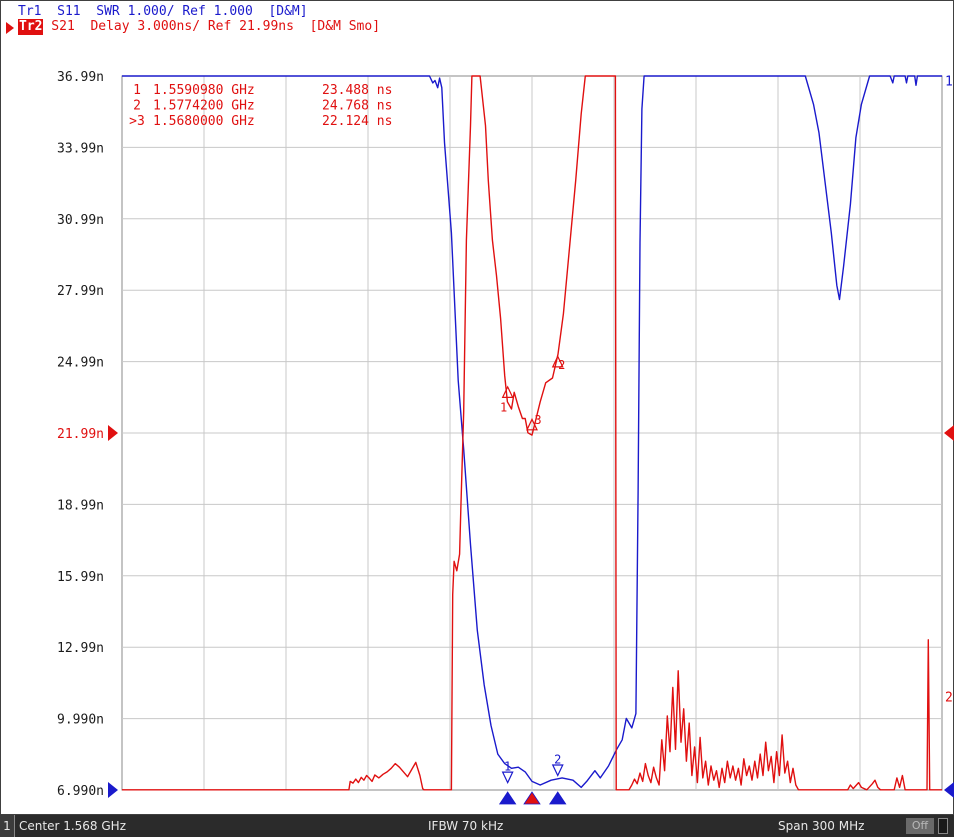  Describe the element at coordinates (10, 28) in the screenshot. I see `active-trace-arrow-icon` at that location.